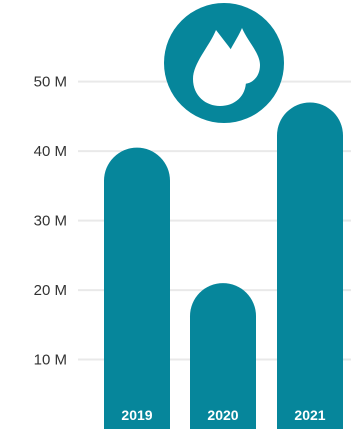 This screenshot has height=429, width=351. I want to click on bar-2021, so click(310, 265).